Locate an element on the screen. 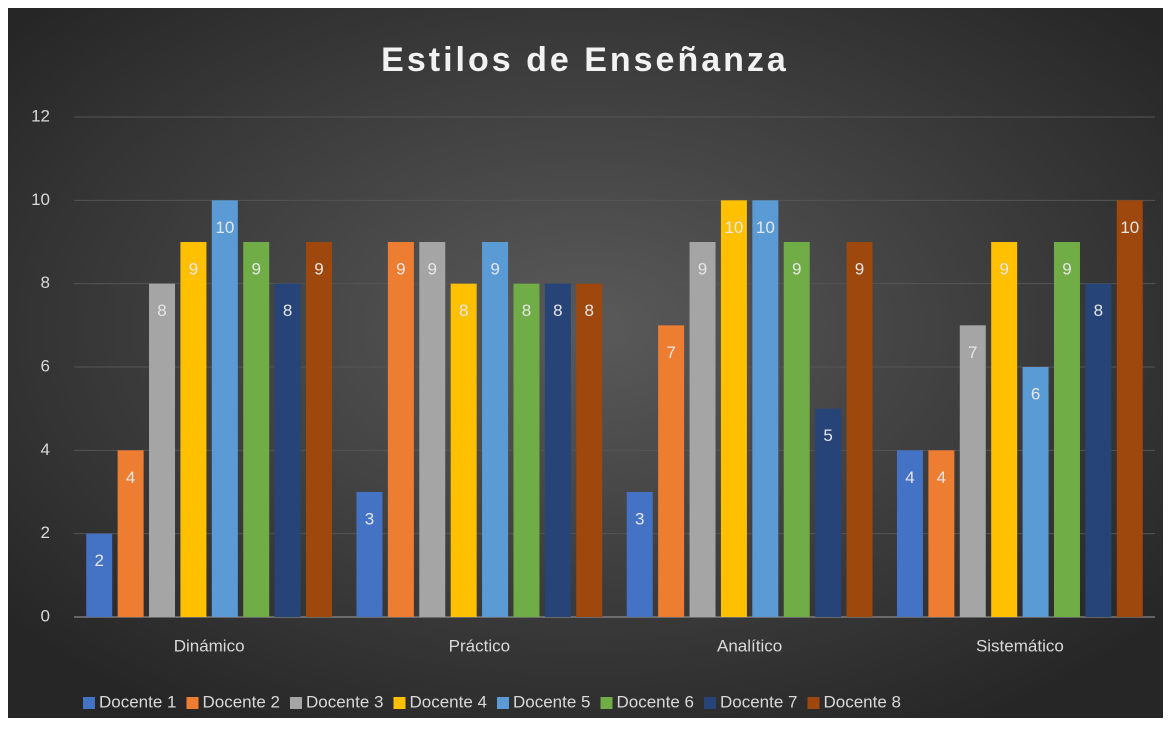  legend-label: Docente 7 is located at coordinates (759, 701).